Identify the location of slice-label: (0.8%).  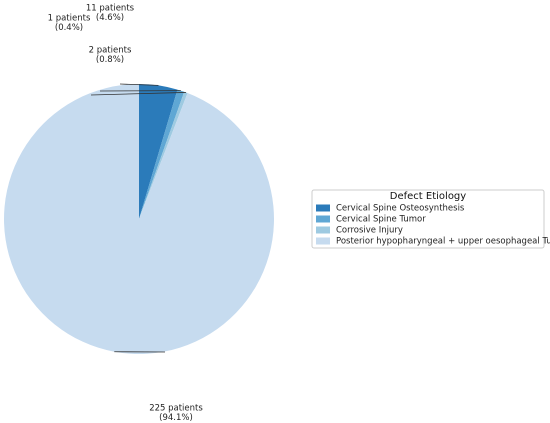
(110, 60).